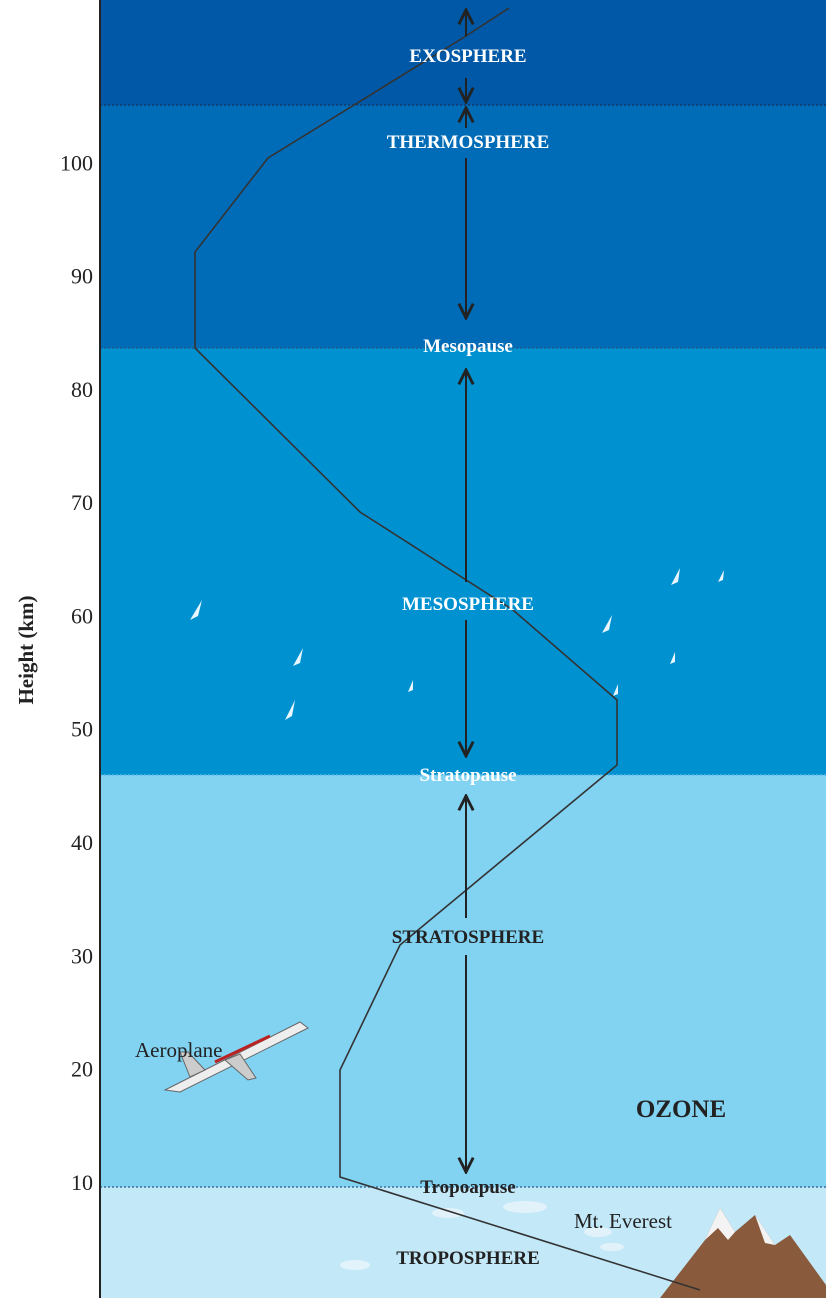 The image size is (826, 1298). Describe the element at coordinates (468, 142) in the screenshot. I see `layer-label: THERMOSPHERE` at that location.